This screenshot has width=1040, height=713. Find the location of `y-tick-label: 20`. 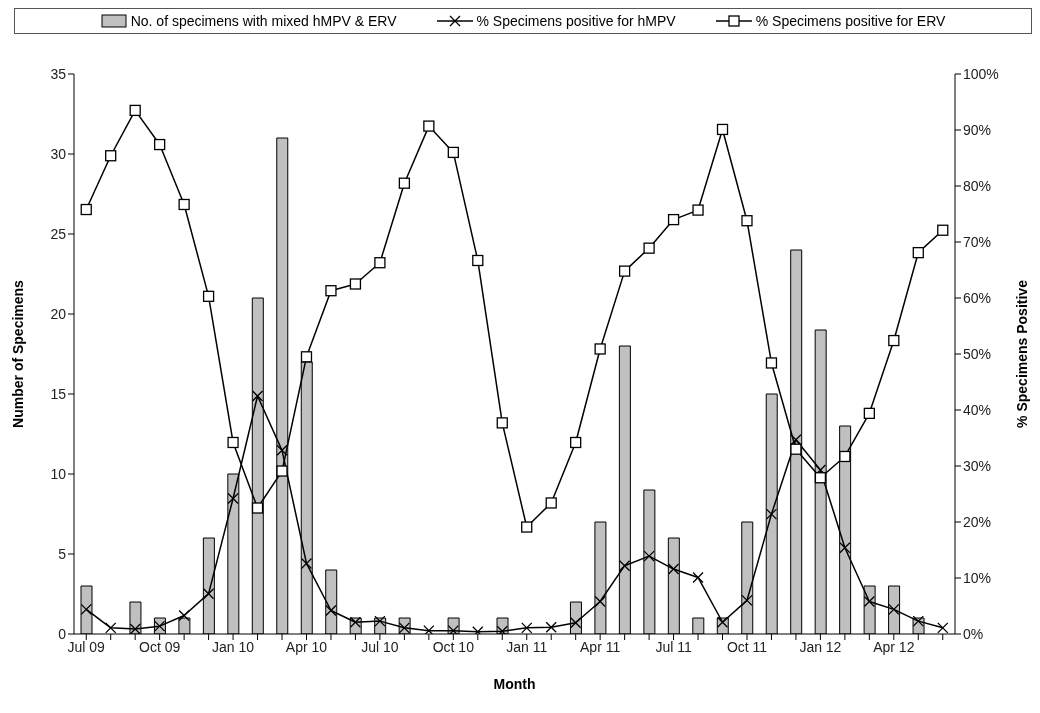

y-tick-label: 20 is located at coordinates (58, 313).